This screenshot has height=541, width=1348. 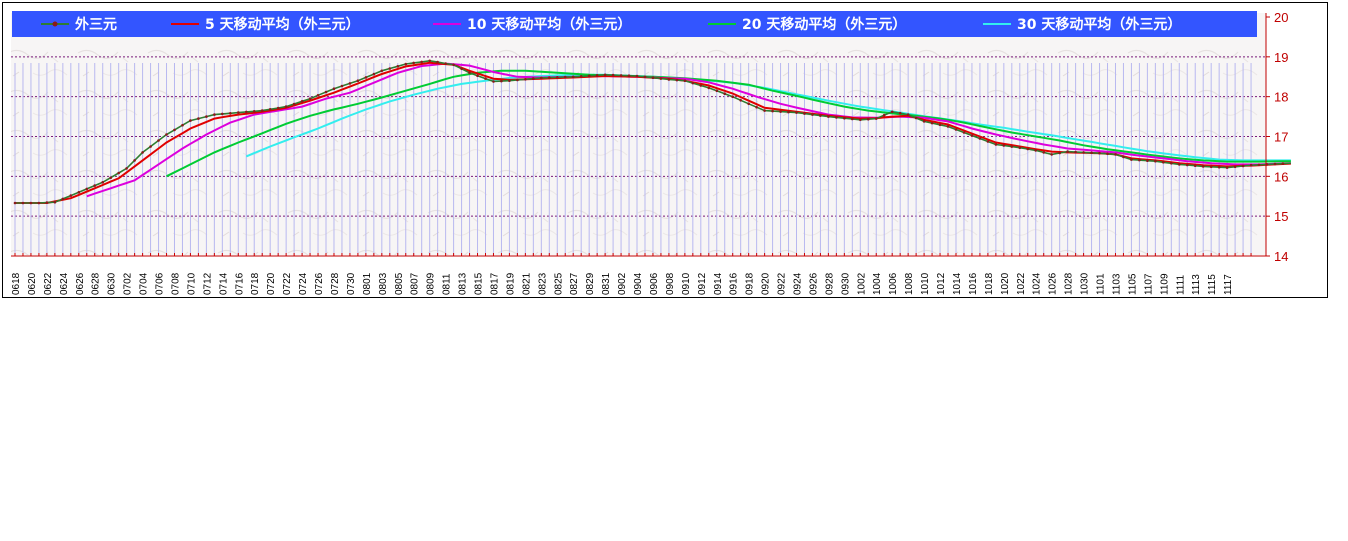 What do you see at coordinates (383, 283) in the screenshot?
I see `x-tick-label: 0803` at bounding box center [383, 283].